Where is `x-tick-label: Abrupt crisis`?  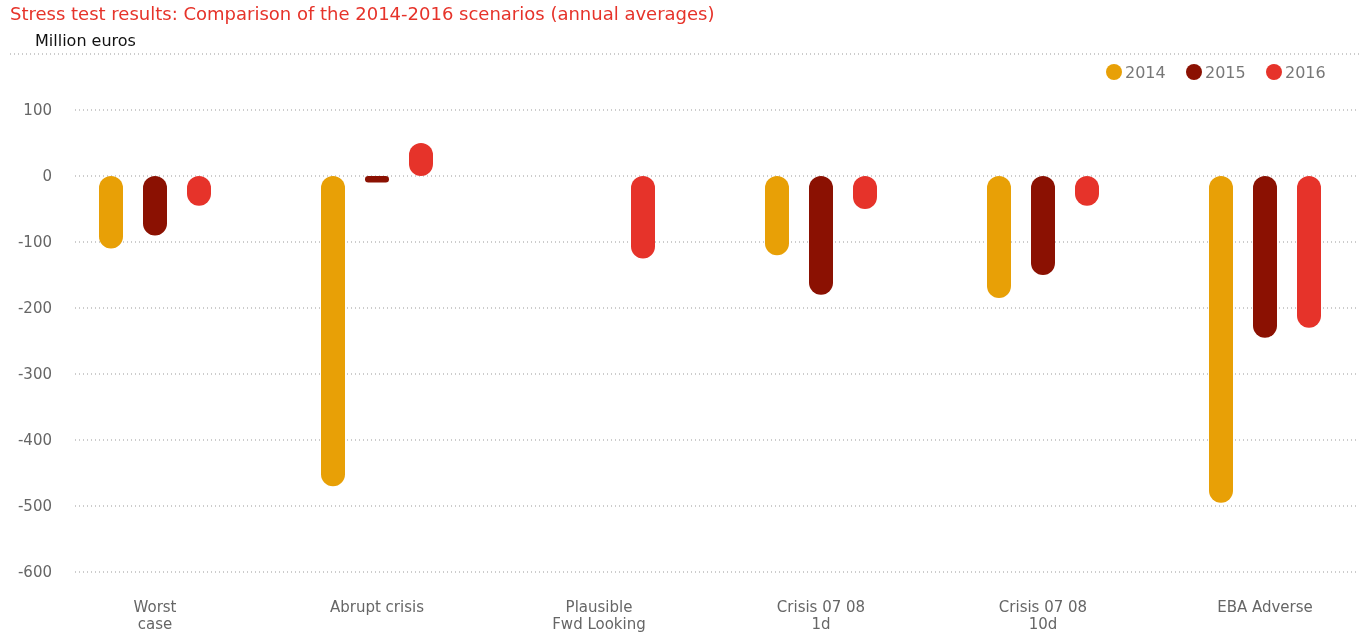 x-tick-label: Abrupt crisis is located at coordinates (377, 607).